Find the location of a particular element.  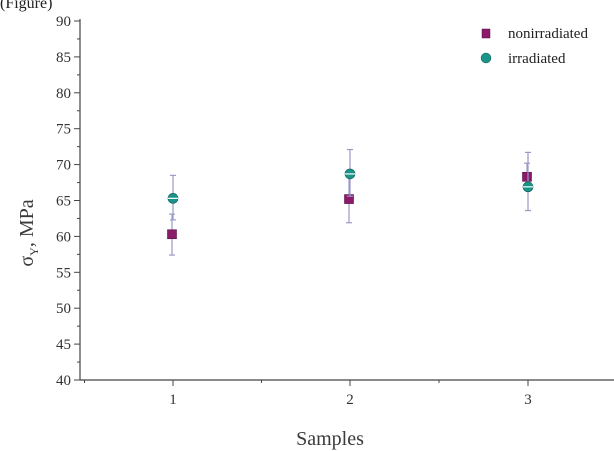

y-tick-label: 75 is located at coordinates (63, 130).